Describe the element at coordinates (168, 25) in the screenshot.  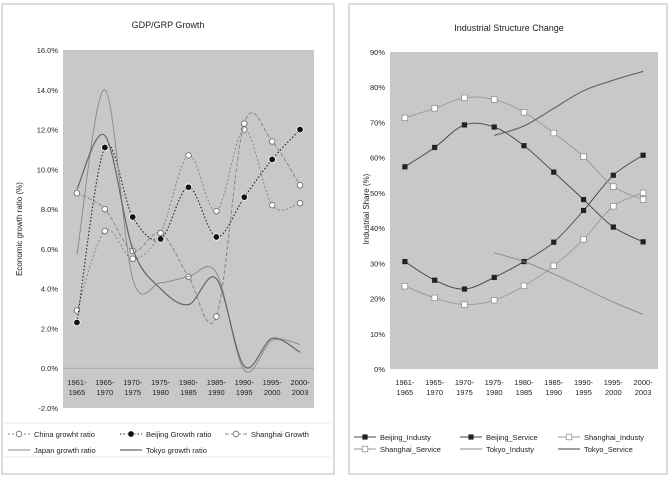
I see `chart-title: GDP/GRP Growth` at that location.